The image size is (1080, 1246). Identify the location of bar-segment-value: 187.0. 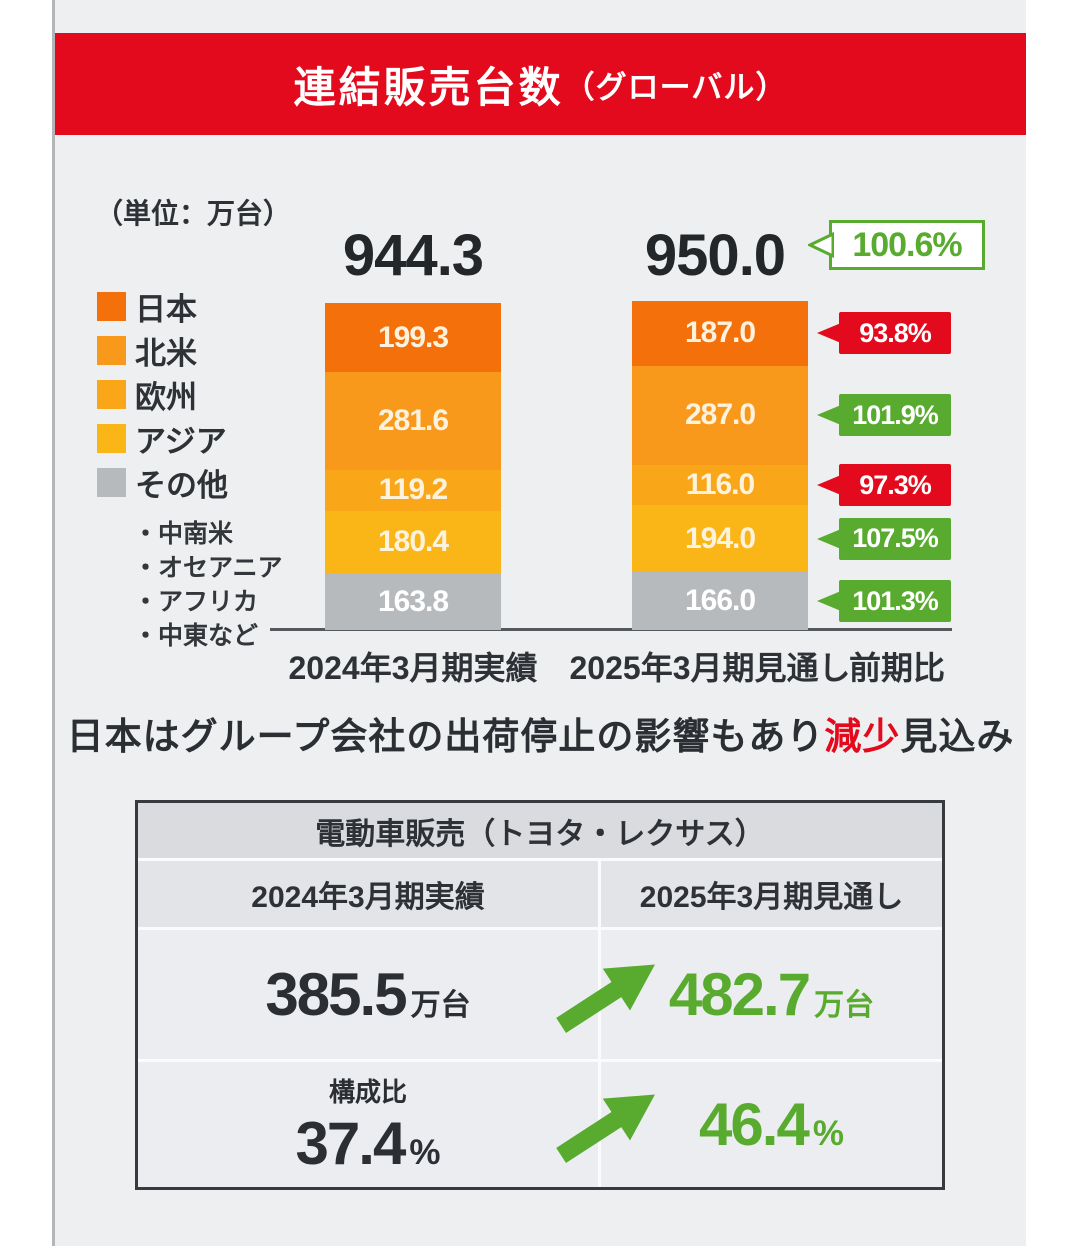
(720, 333).